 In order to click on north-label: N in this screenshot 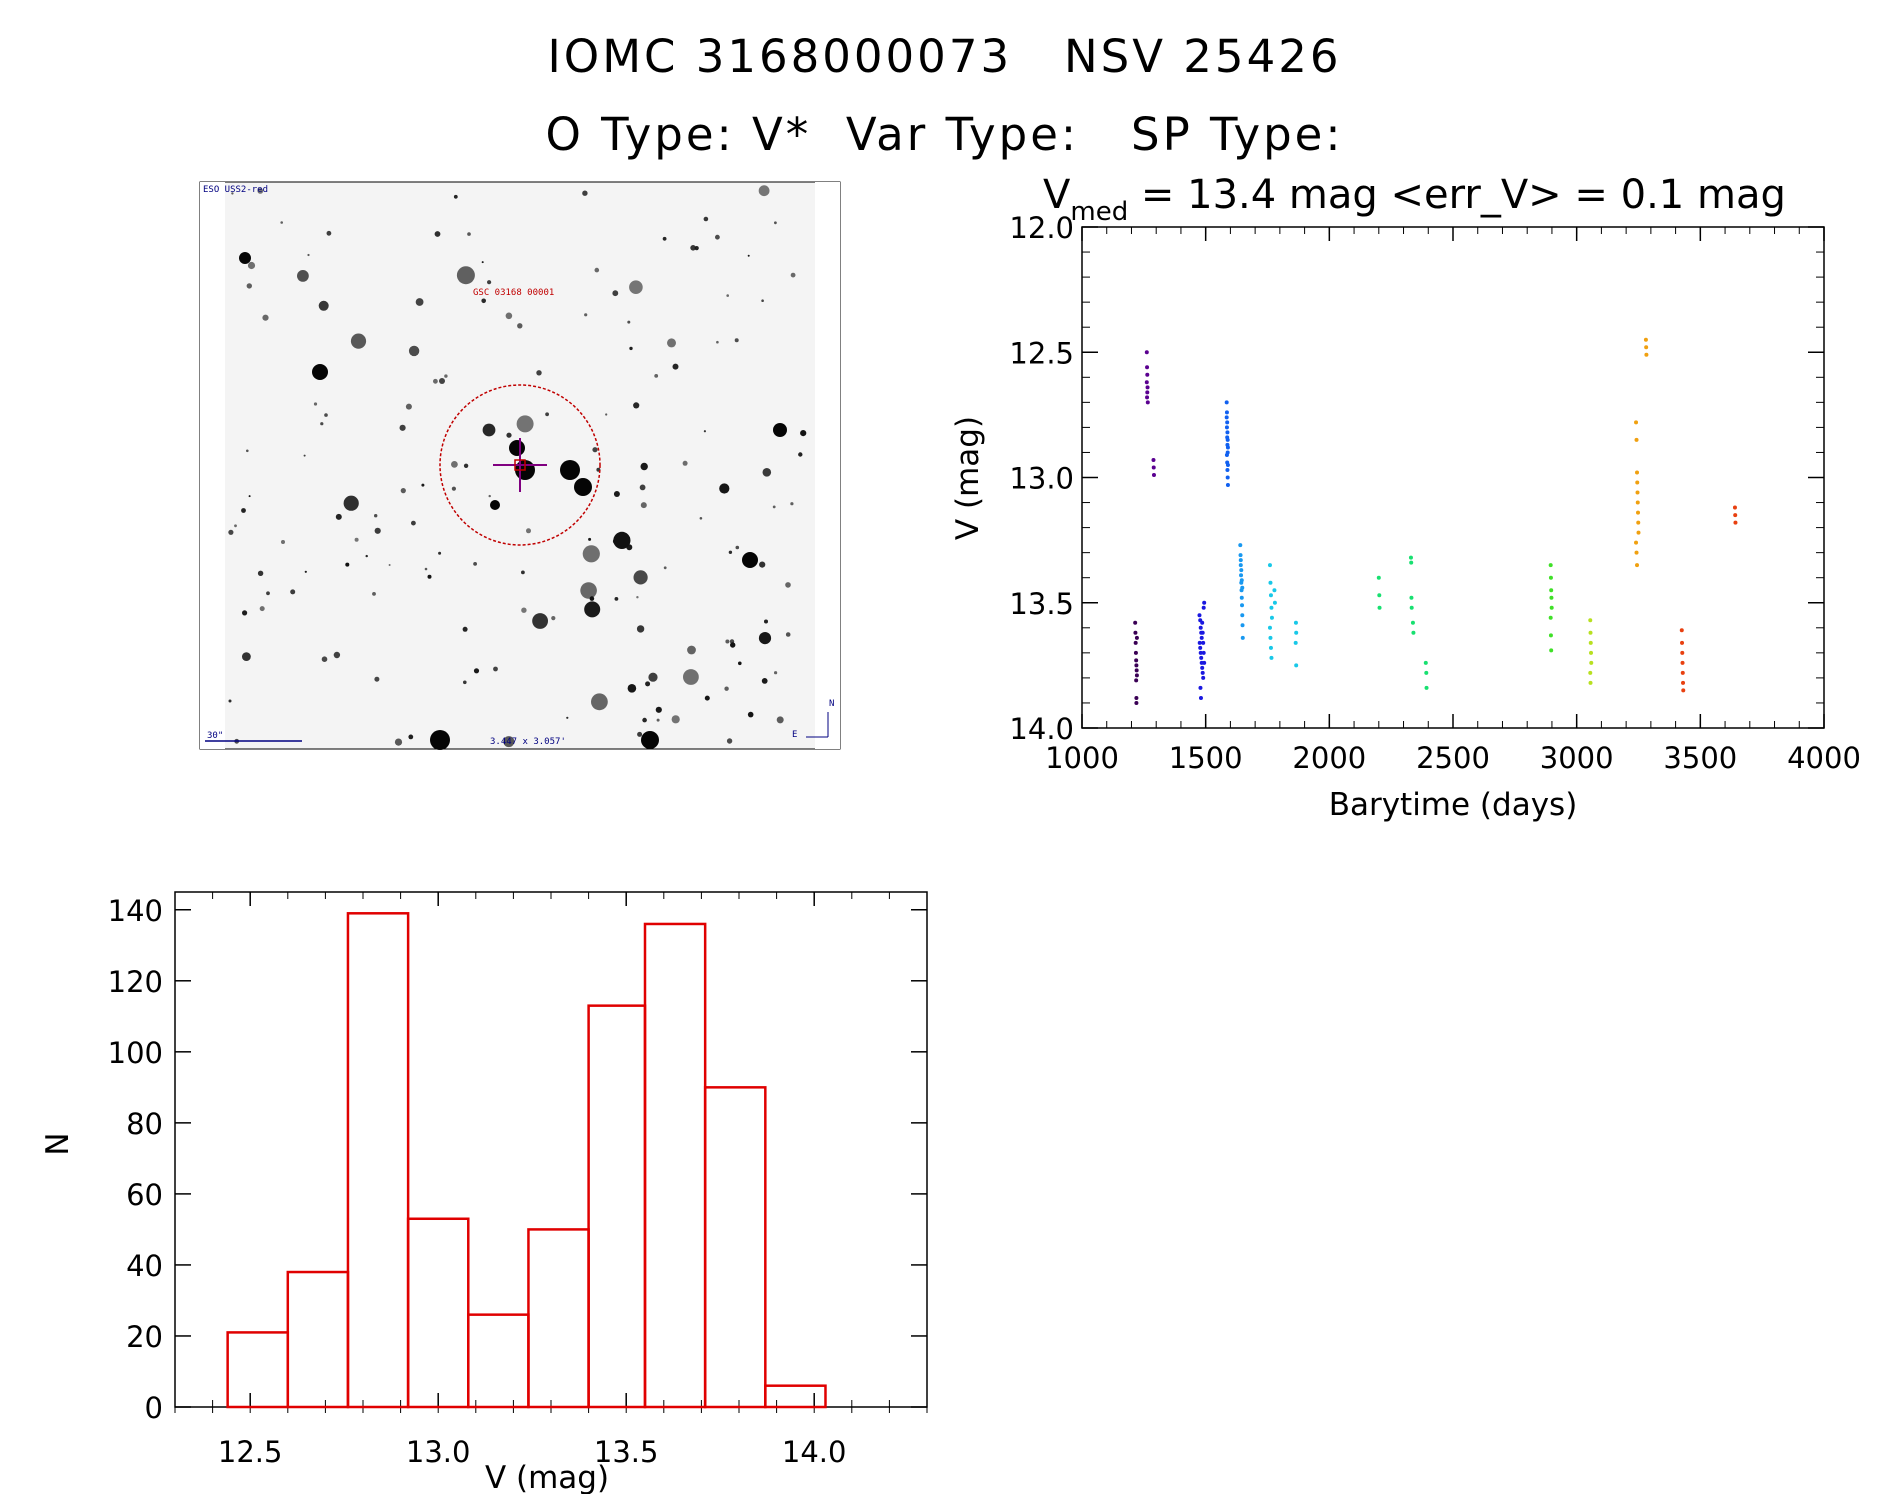, I will do `click(831, 704)`.